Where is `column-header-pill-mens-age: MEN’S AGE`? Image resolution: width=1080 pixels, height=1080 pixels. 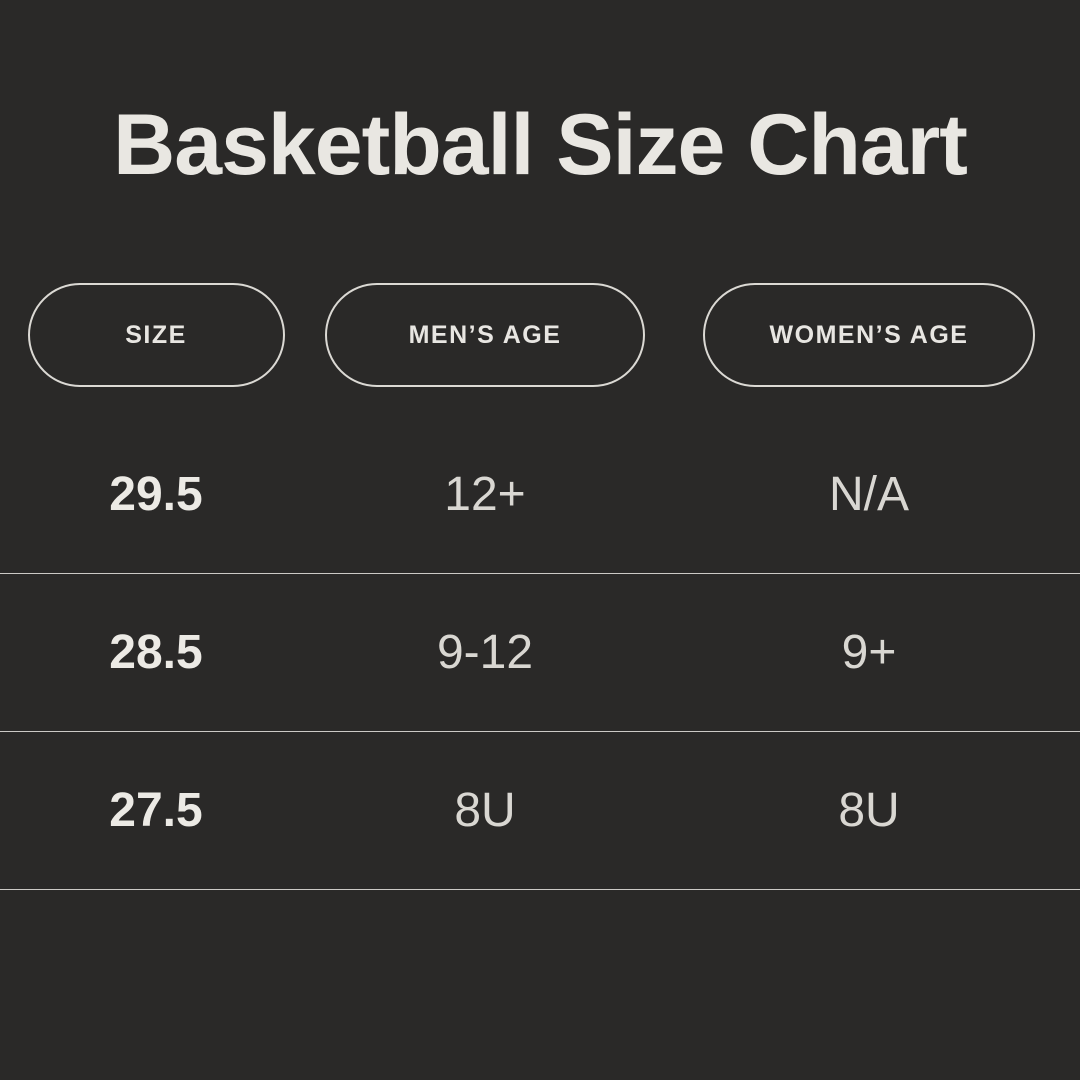
column-header-pill-mens-age: MEN’S AGE is located at coordinates (485, 335).